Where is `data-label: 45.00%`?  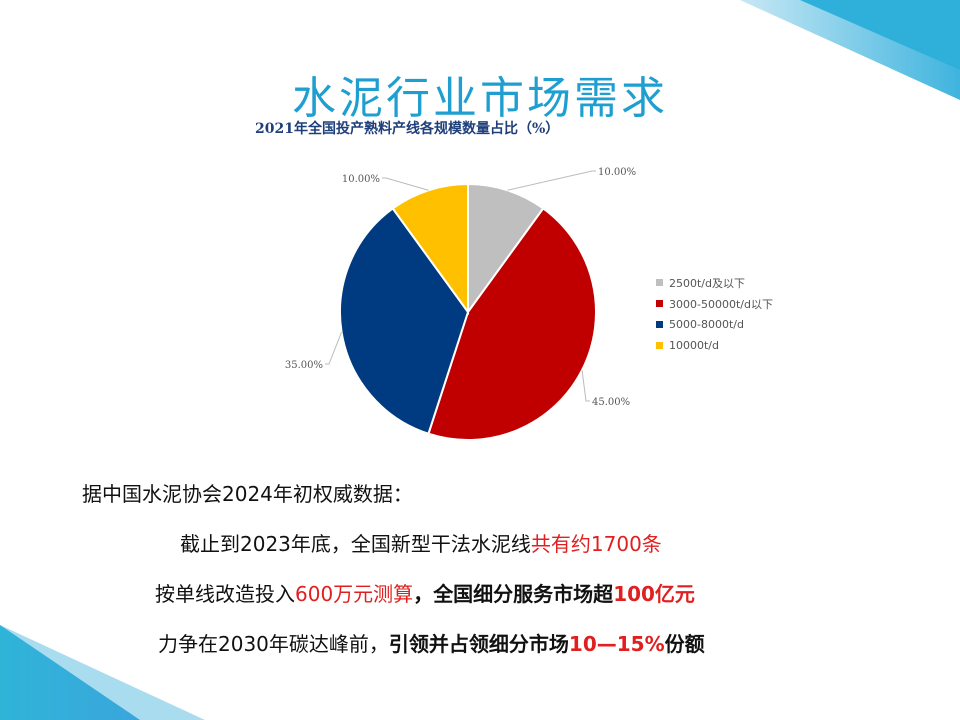
data-label: 45.00% is located at coordinates (611, 402).